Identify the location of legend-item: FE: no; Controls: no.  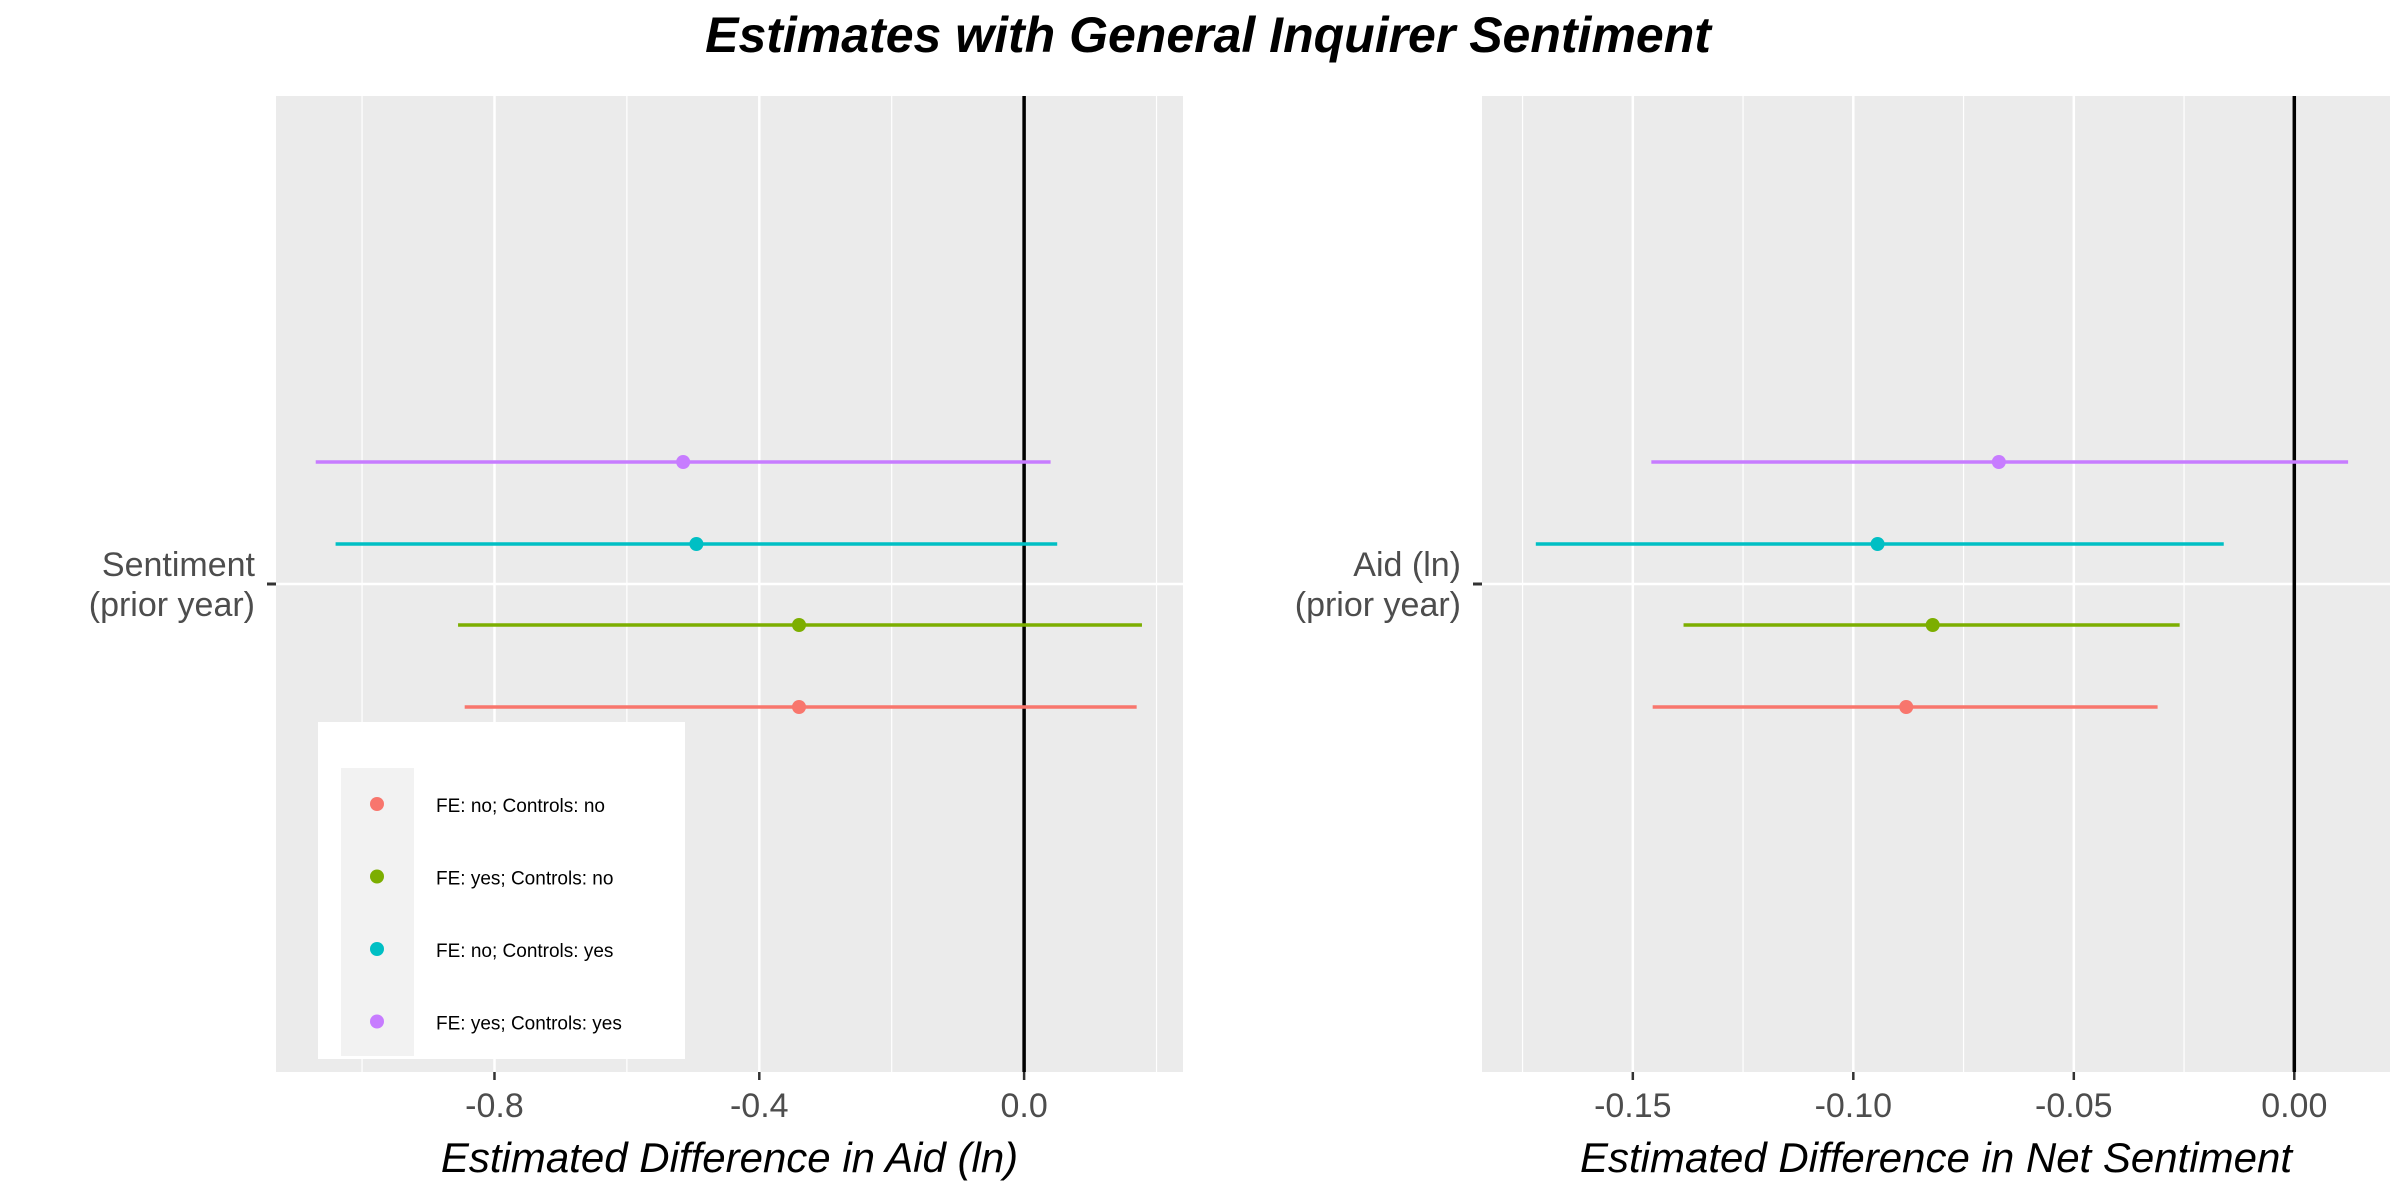
(487, 806).